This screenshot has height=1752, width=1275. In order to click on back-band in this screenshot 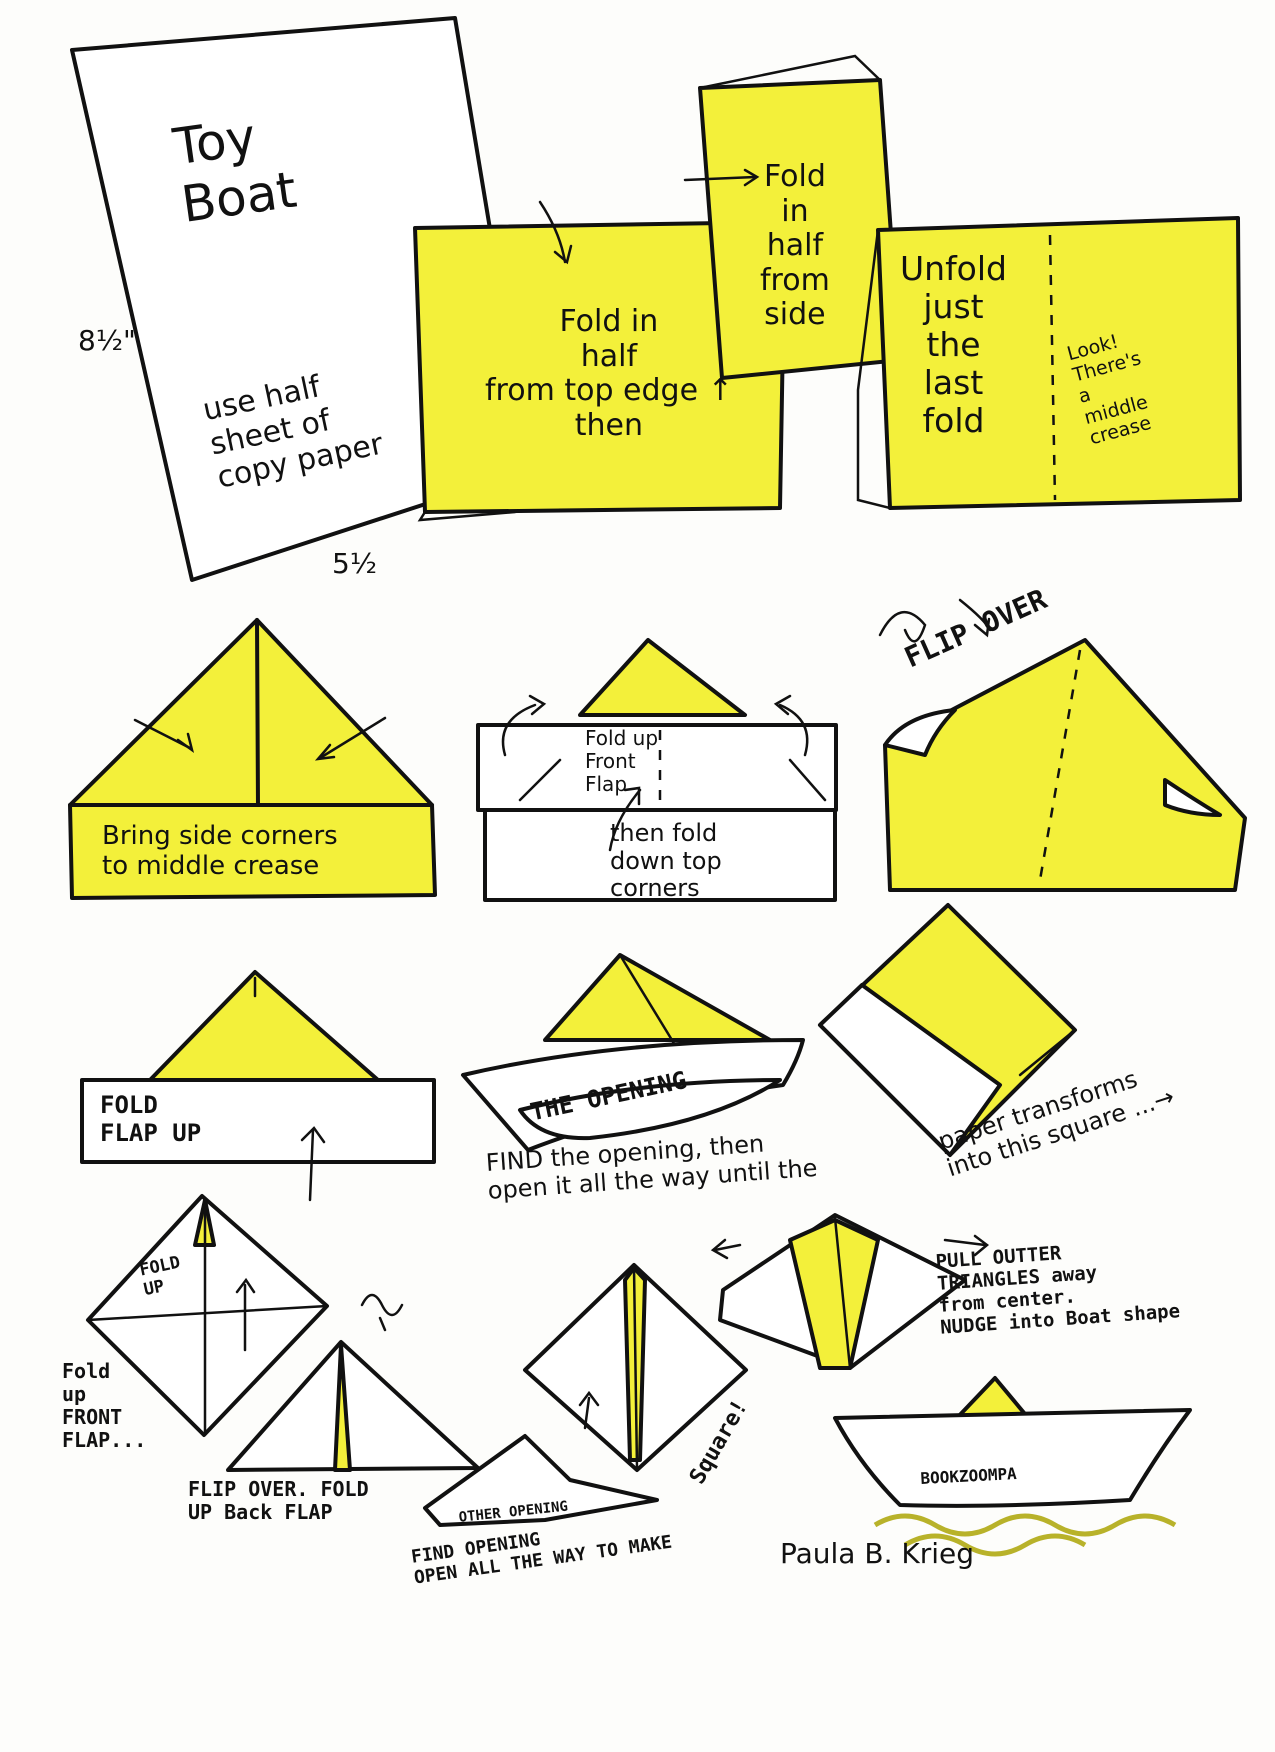, I will do `click(660, 855)`.